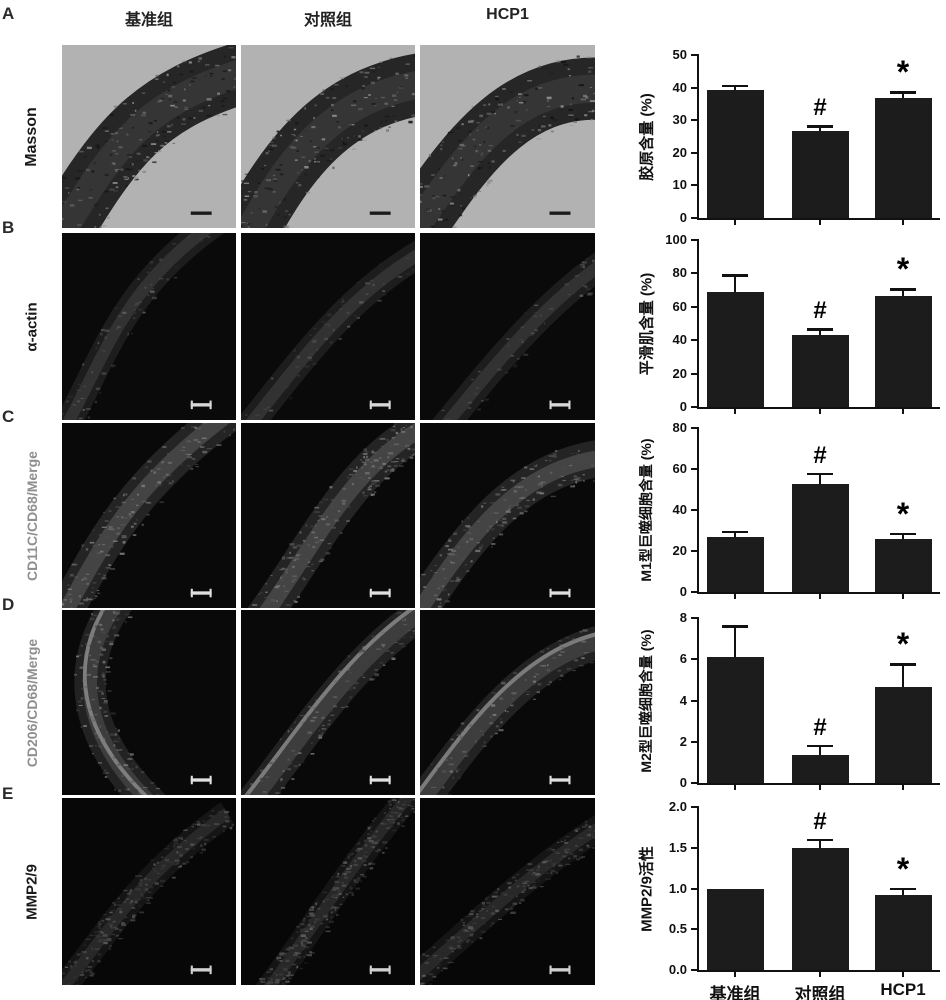  I want to click on row-label-3: CD11C/CD68/Merge, so click(32, 515).